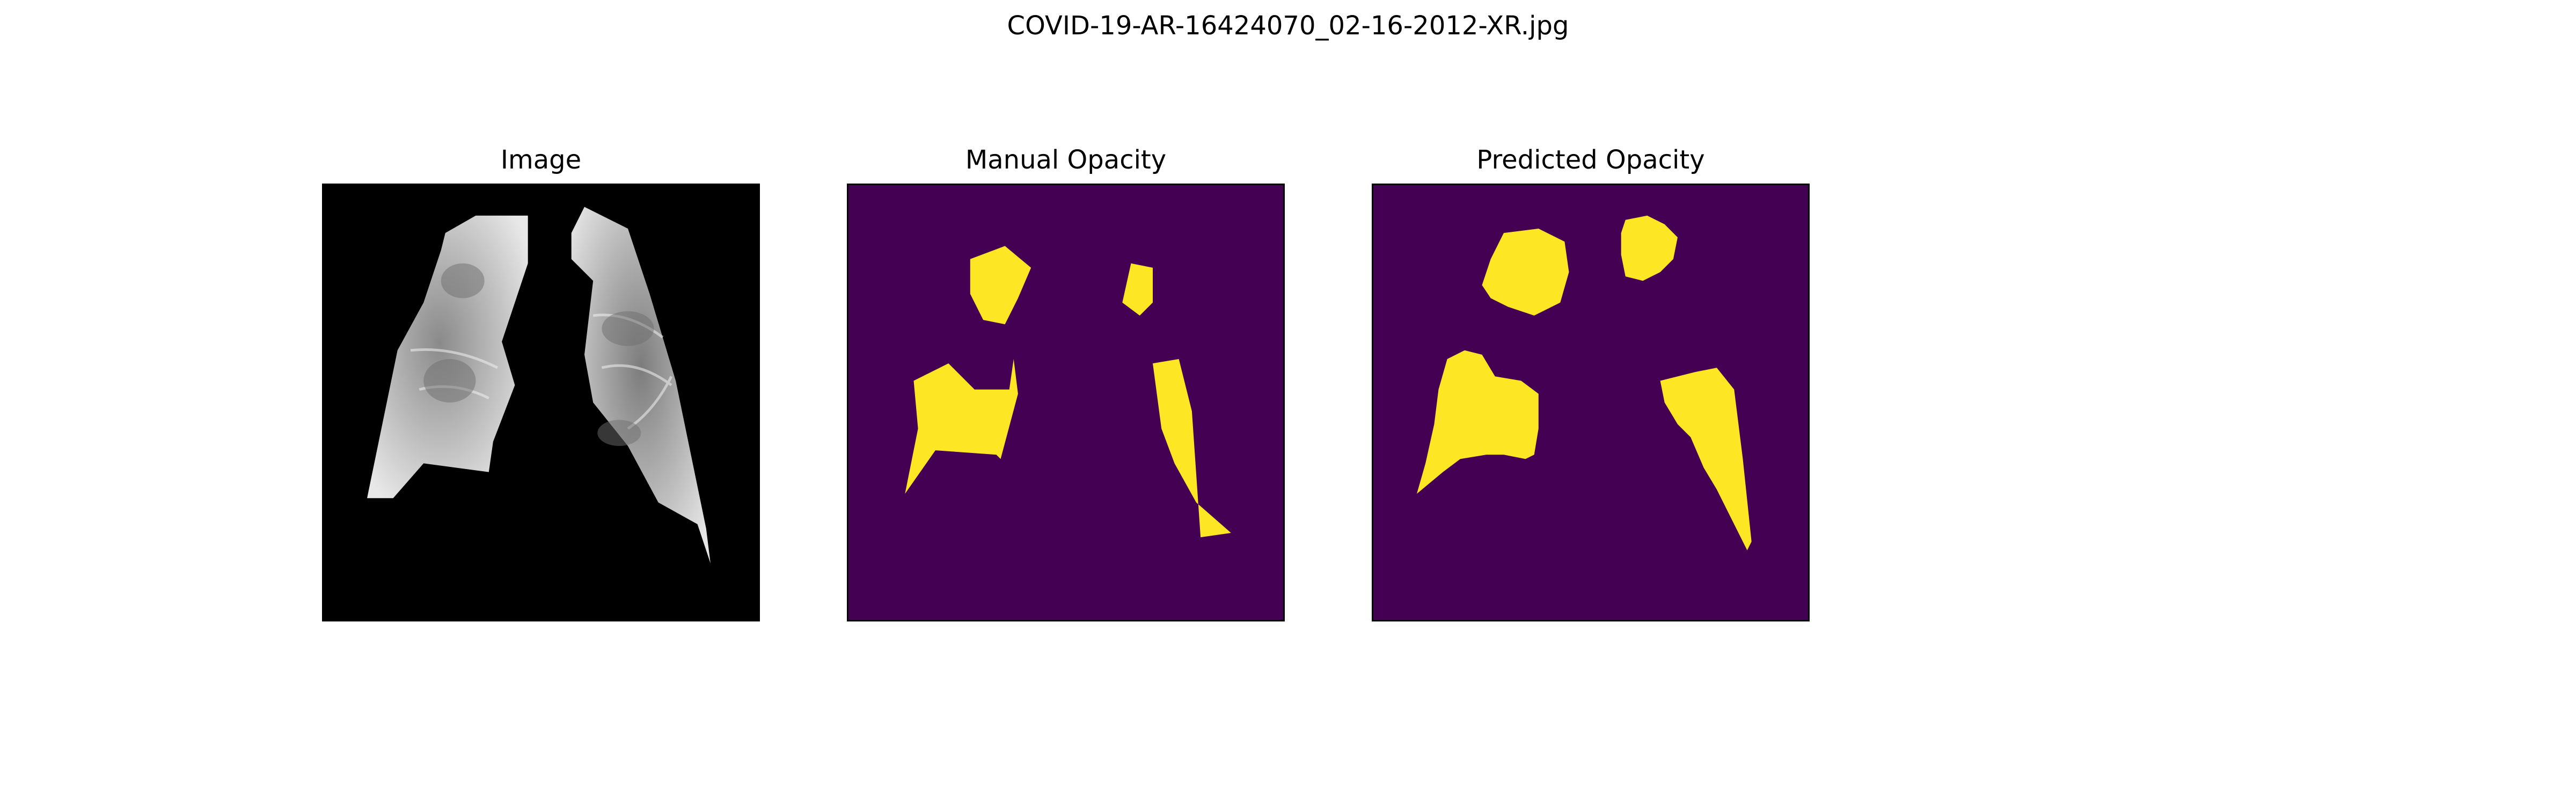  I want to click on predicted-opacity-mask, so click(1590, 402).